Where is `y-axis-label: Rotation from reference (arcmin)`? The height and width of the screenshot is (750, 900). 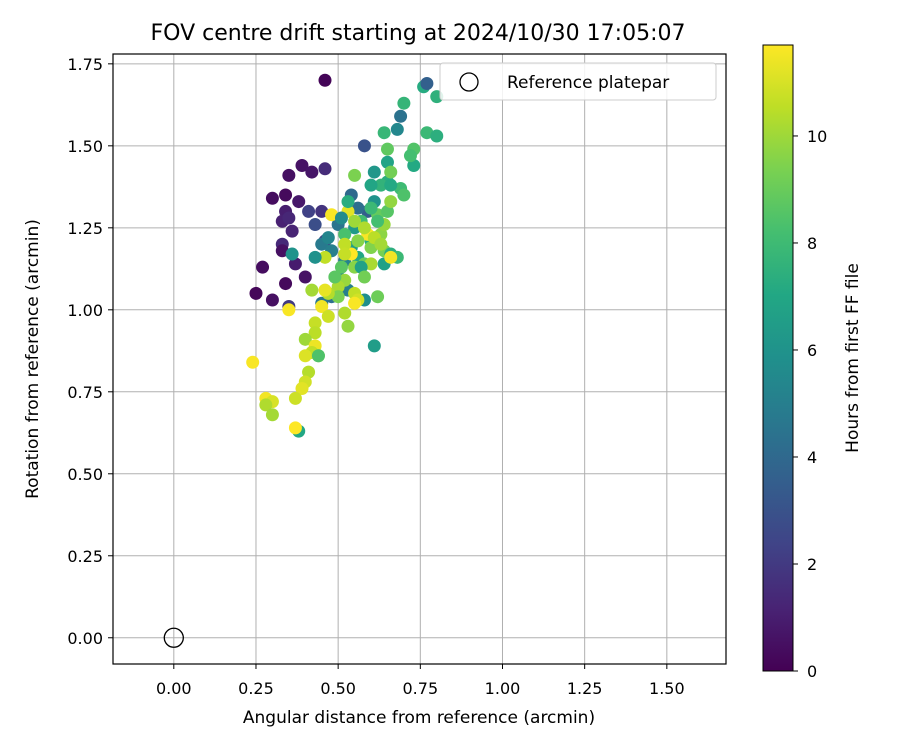
y-axis-label: Rotation from reference (arcmin) is located at coordinates (33, 359).